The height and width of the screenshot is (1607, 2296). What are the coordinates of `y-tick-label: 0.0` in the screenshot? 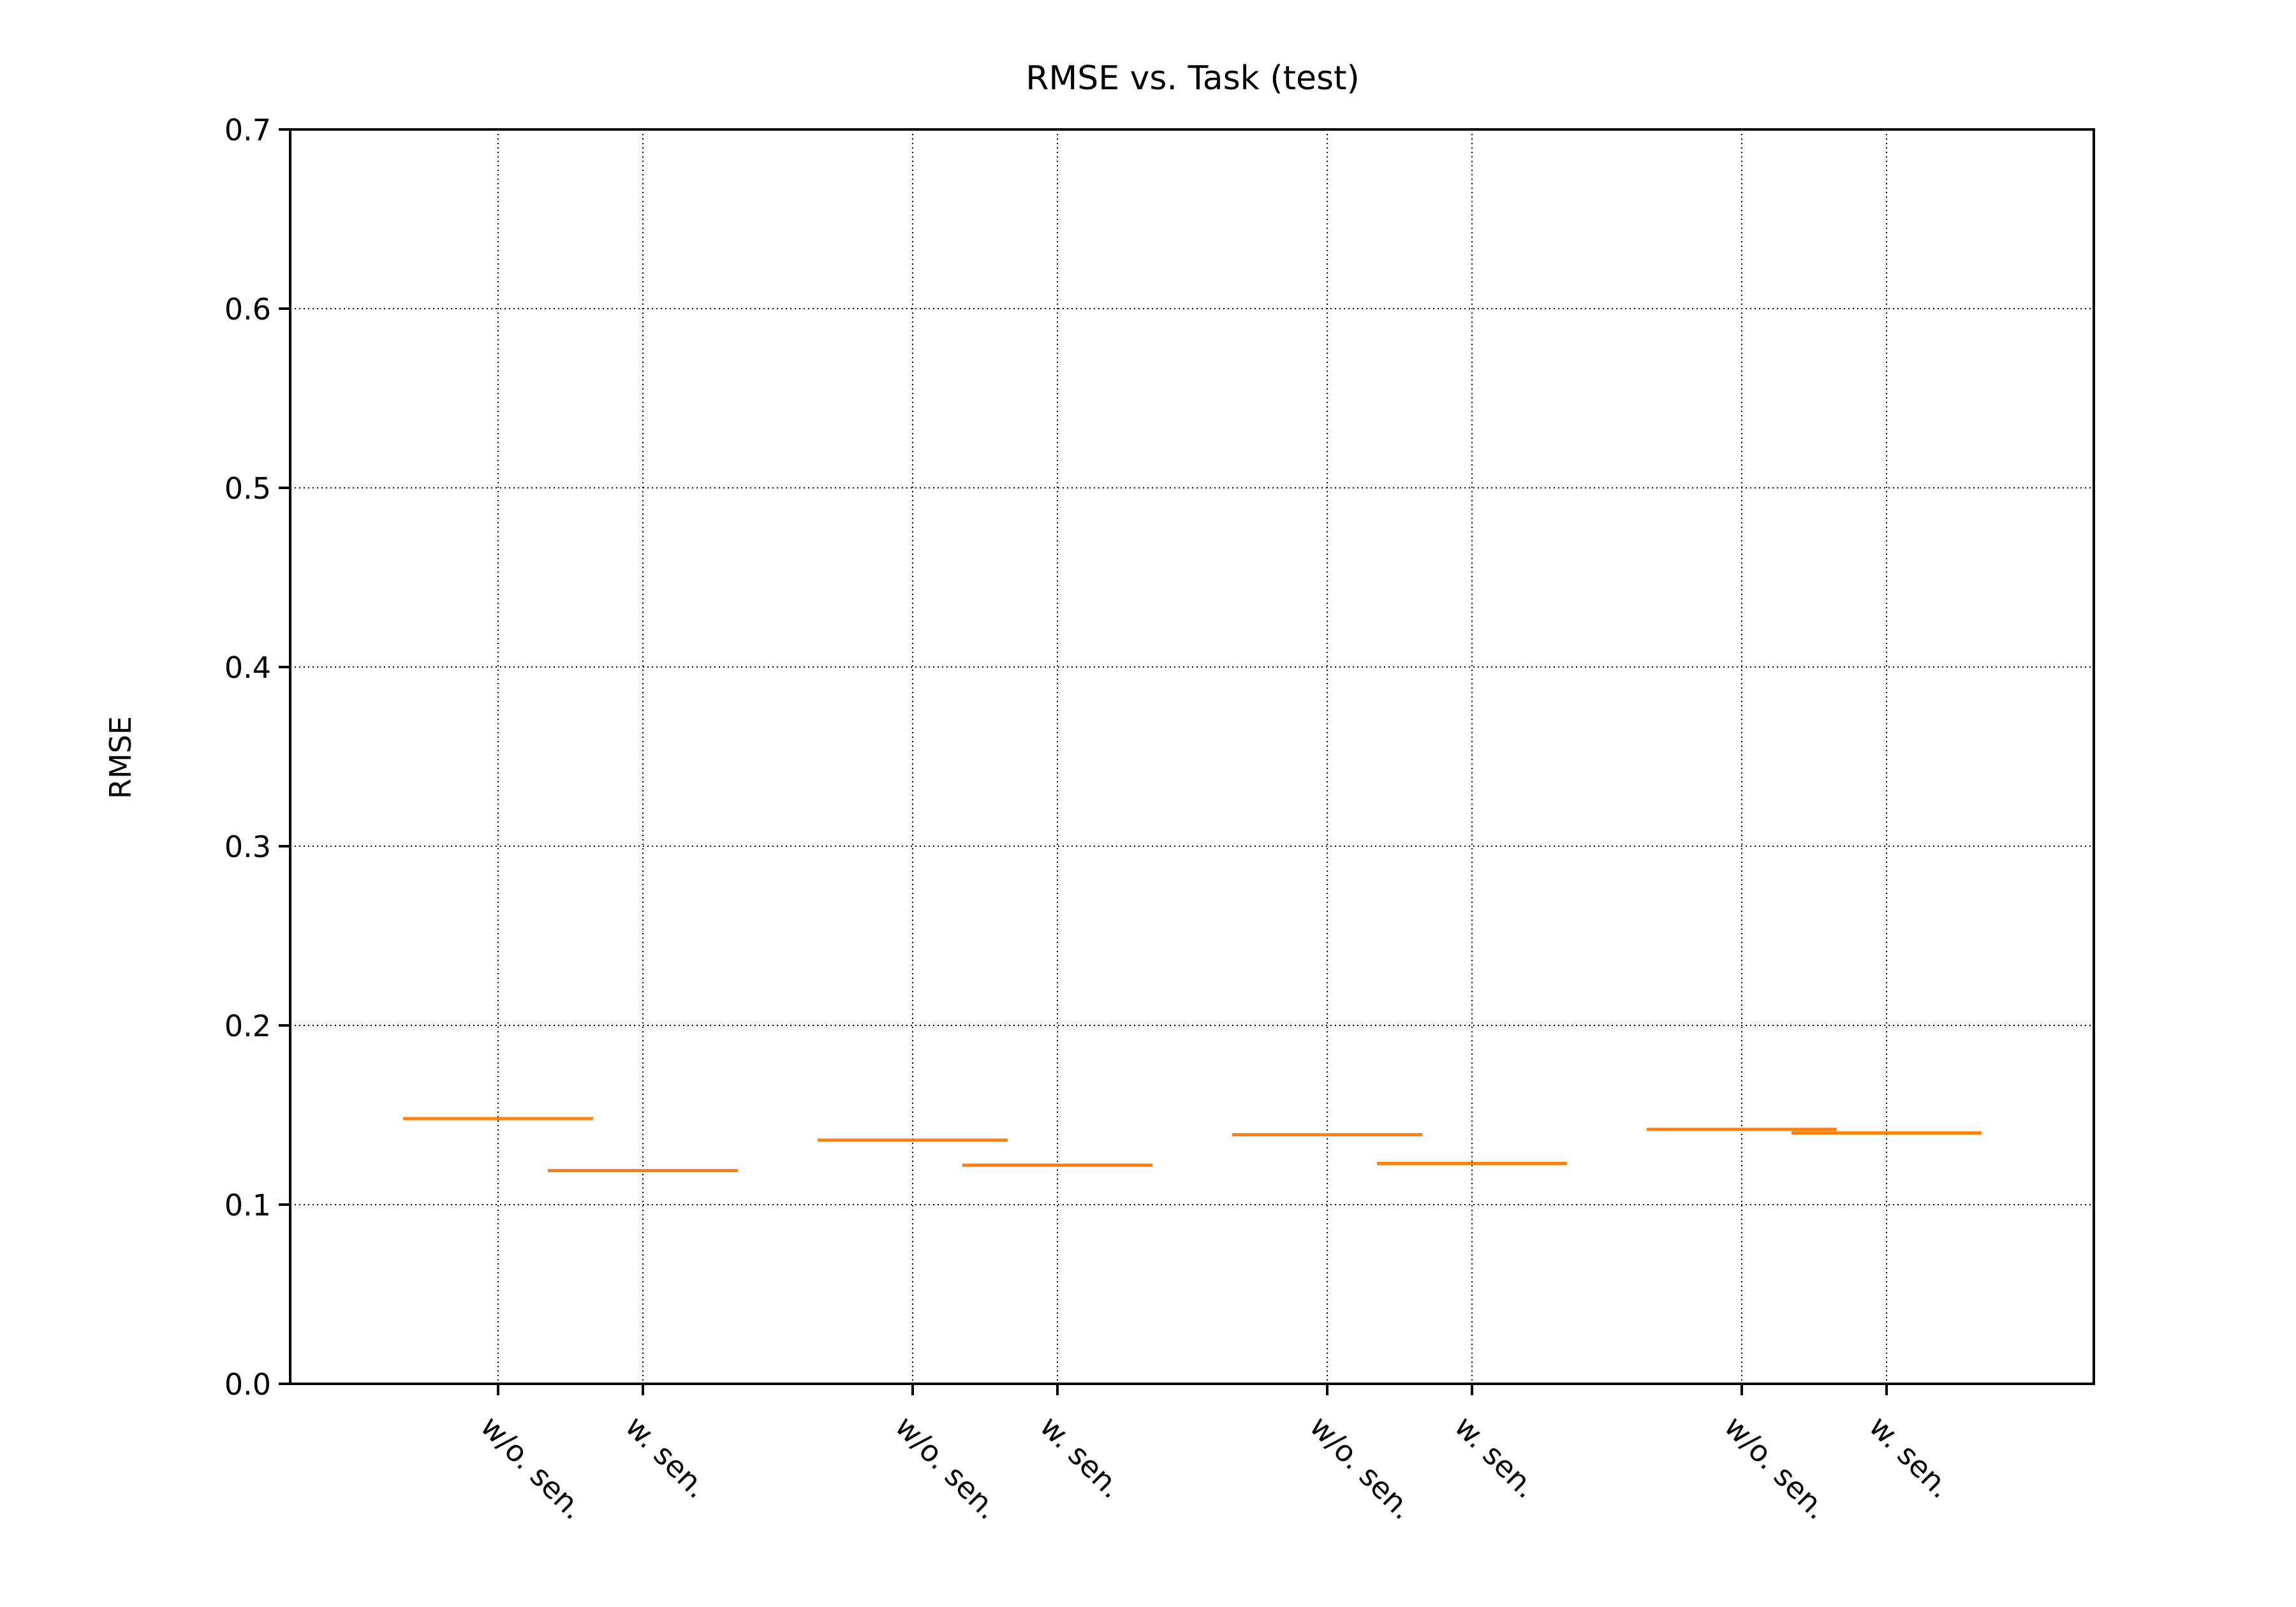 It's located at (247, 1384).